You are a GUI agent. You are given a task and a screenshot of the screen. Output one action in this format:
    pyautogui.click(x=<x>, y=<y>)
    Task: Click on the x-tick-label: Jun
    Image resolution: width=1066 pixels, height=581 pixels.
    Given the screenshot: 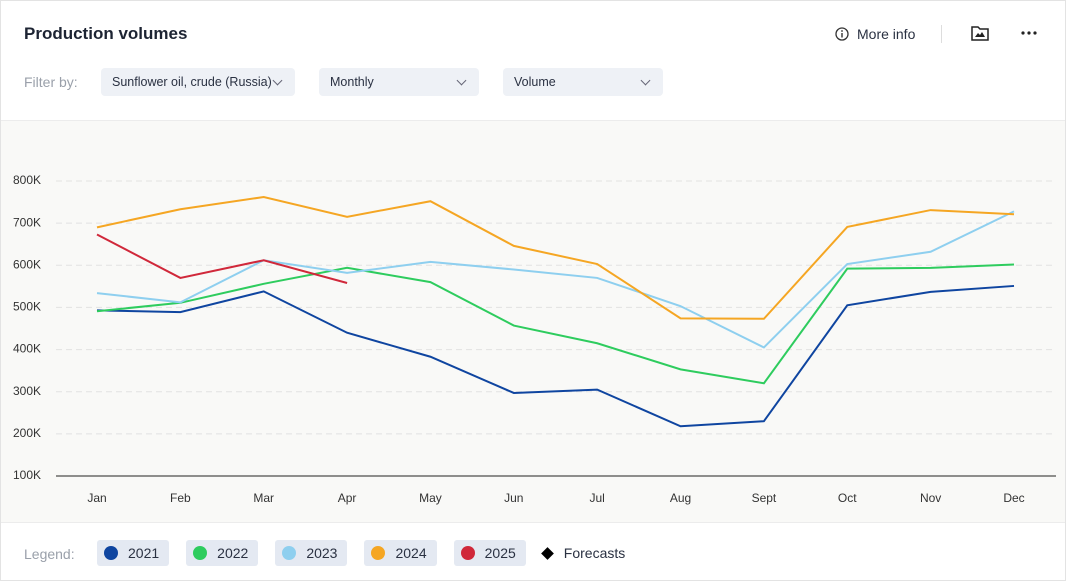 What is the action you would take?
    pyautogui.click(x=513, y=498)
    